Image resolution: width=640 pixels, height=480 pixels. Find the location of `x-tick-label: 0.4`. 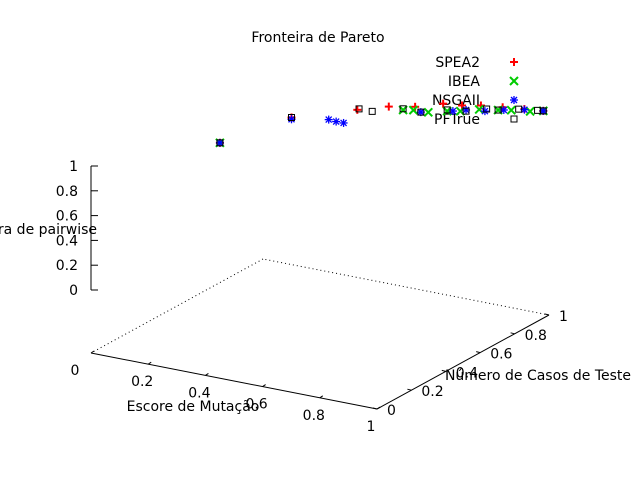

x-tick-label: 0.4 is located at coordinates (199, 393).